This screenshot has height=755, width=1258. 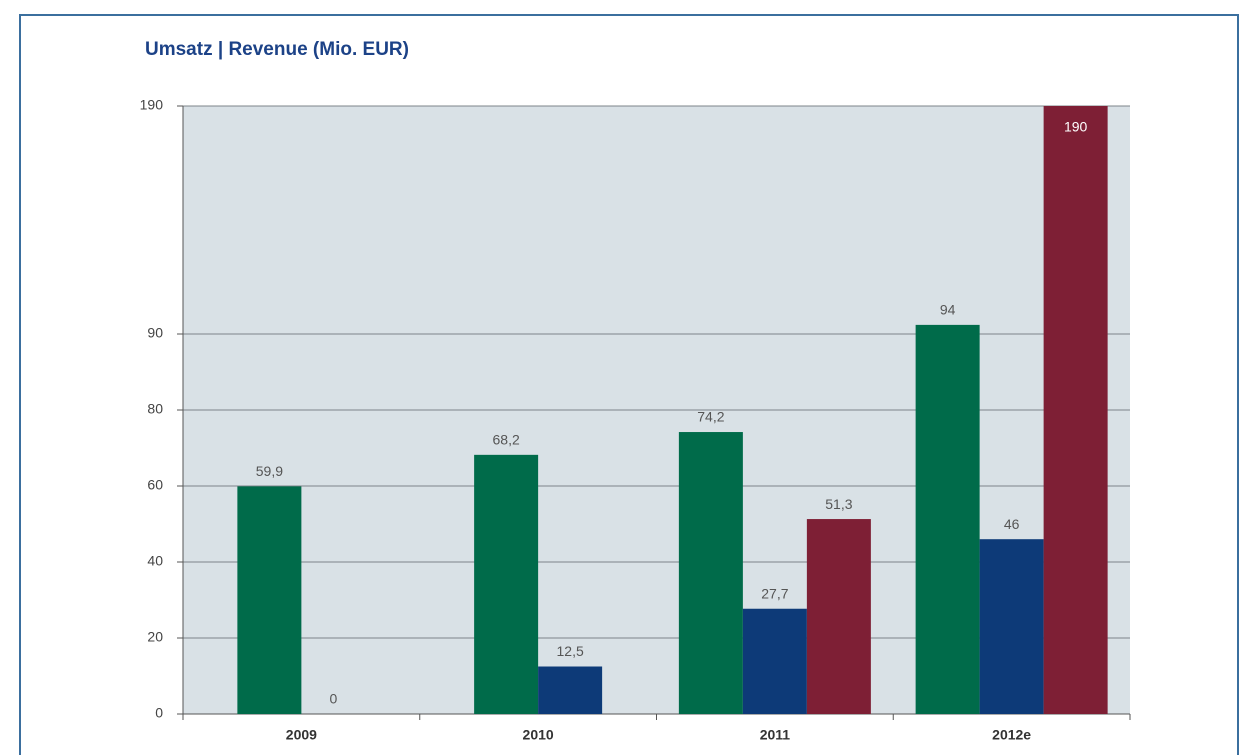 I want to click on y-tick-label: 20, so click(x=155, y=637).